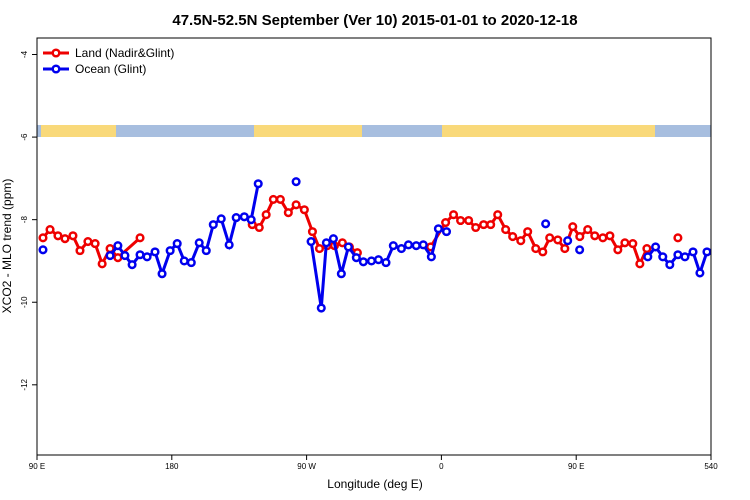 This screenshot has width=750, height=500. I want to click on y-tick-label: -10, so click(24, 302).